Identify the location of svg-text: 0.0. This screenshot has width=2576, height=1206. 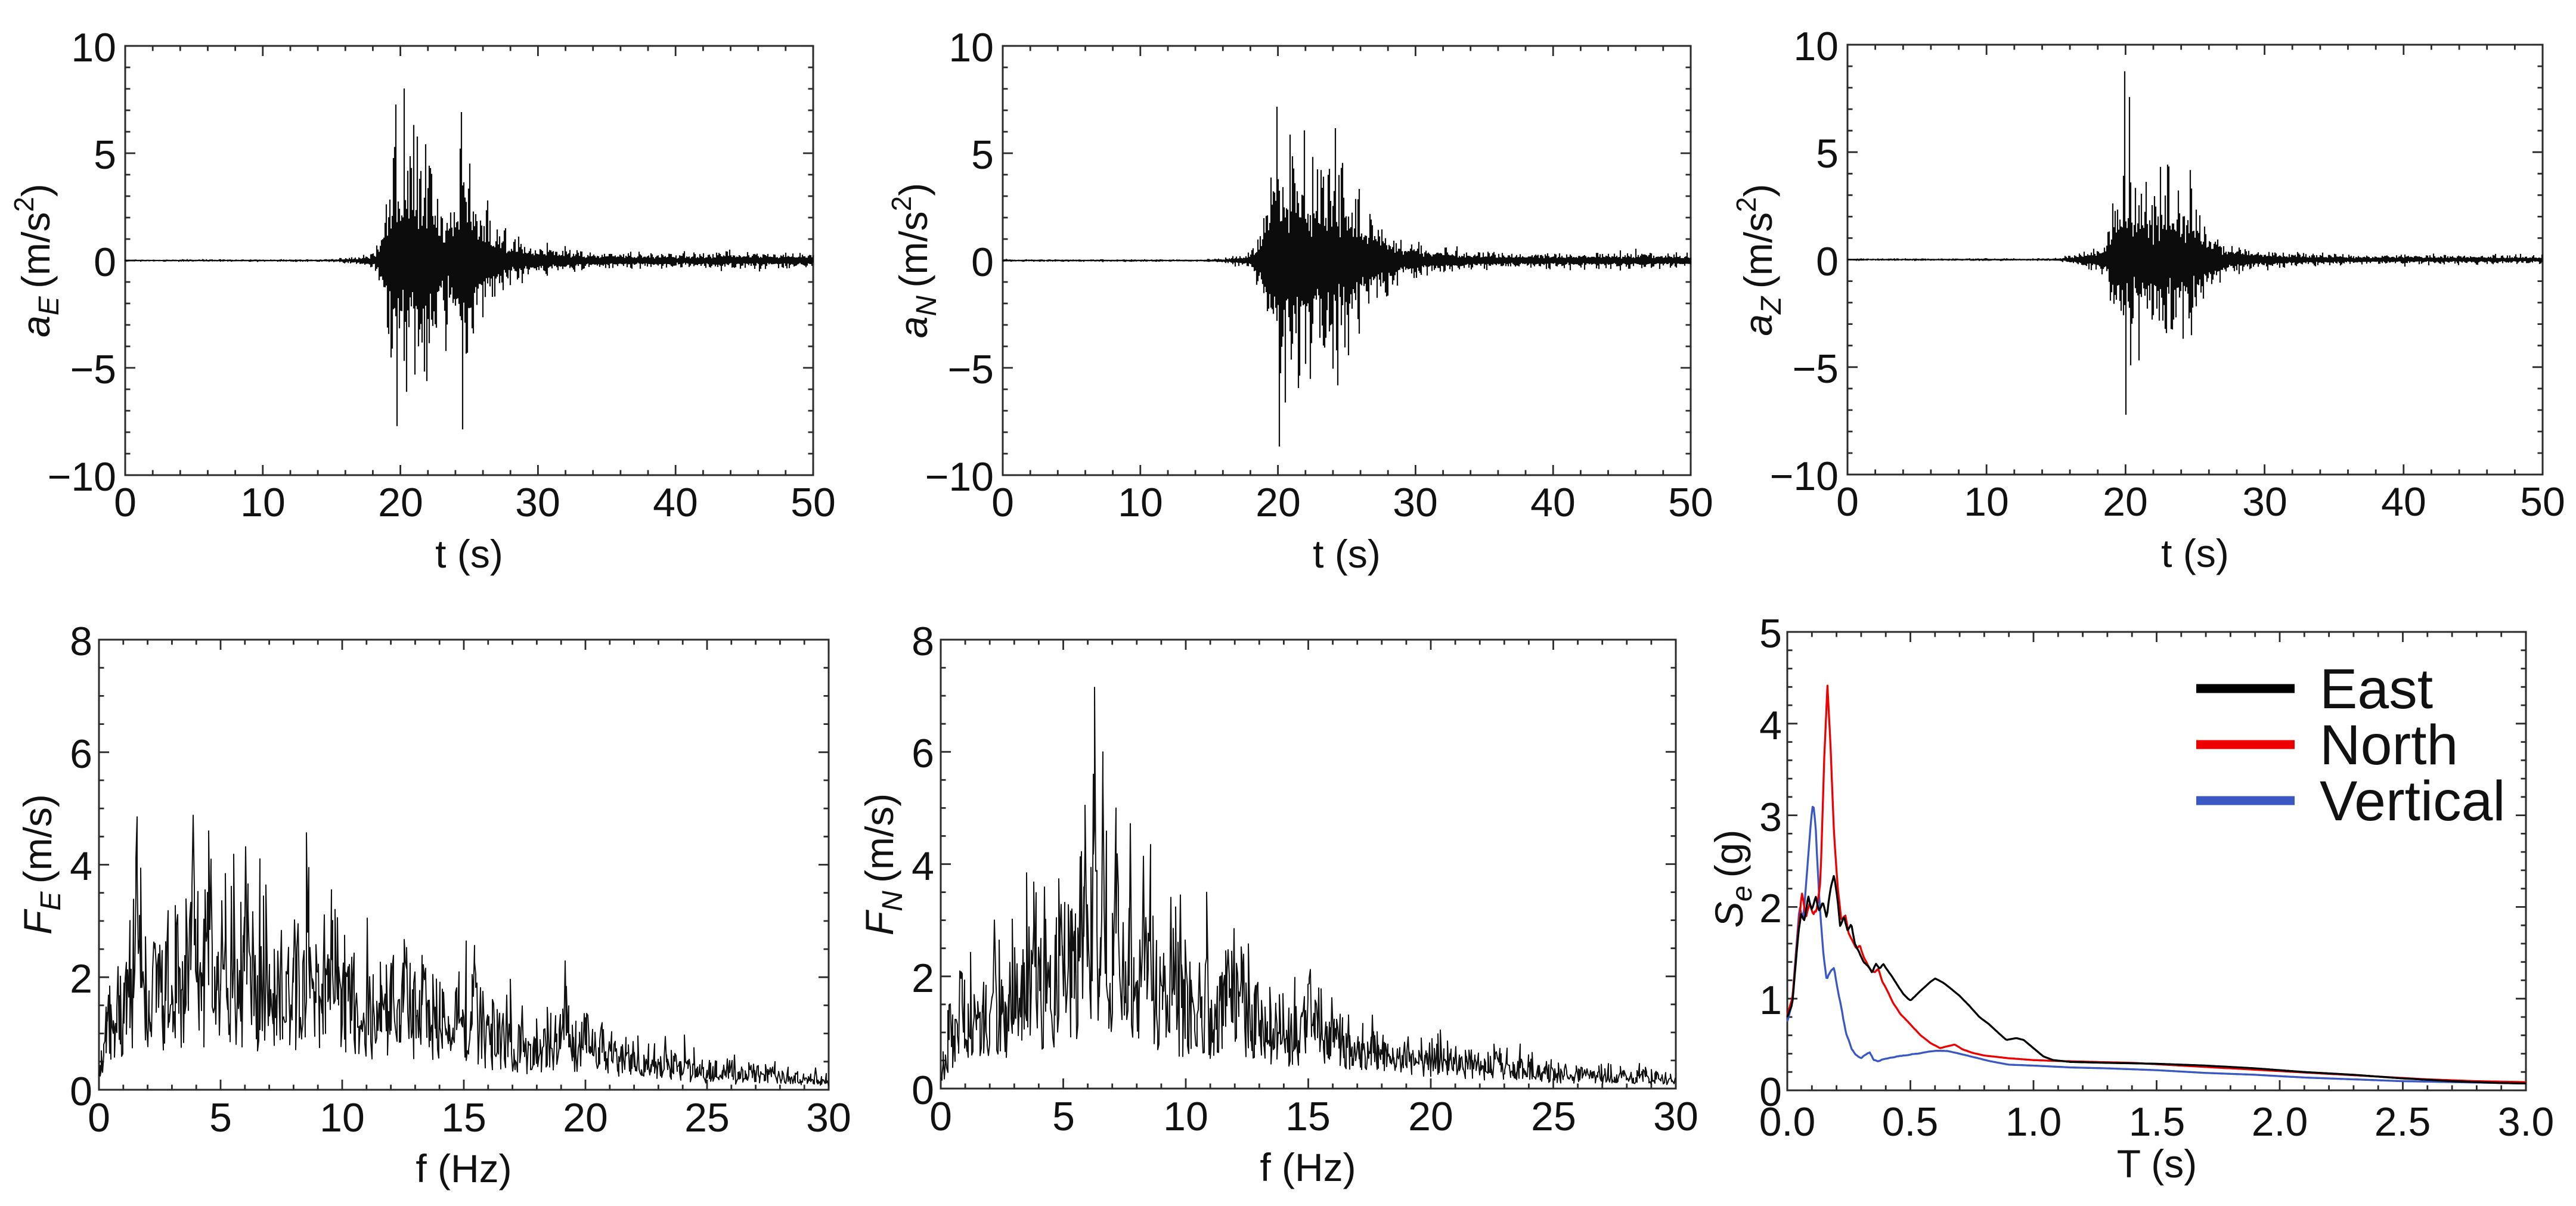
(1787, 1122).